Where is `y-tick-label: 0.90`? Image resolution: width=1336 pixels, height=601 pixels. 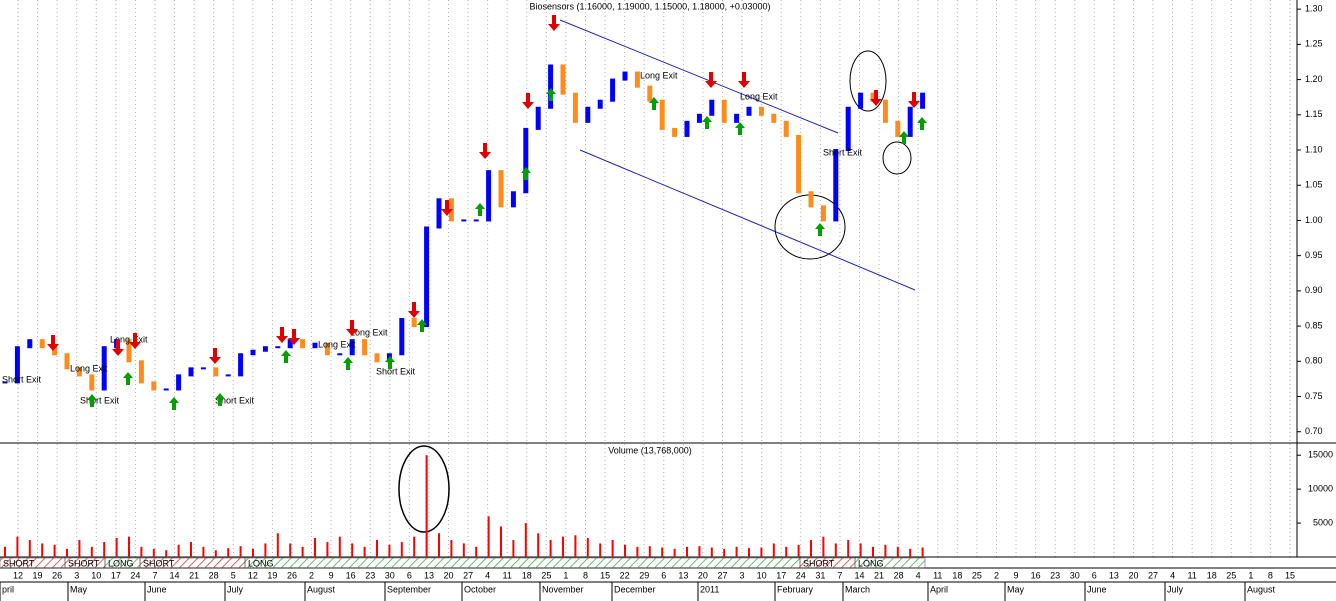 y-tick-label: 0.90 is located at coordinates (1314, 290).